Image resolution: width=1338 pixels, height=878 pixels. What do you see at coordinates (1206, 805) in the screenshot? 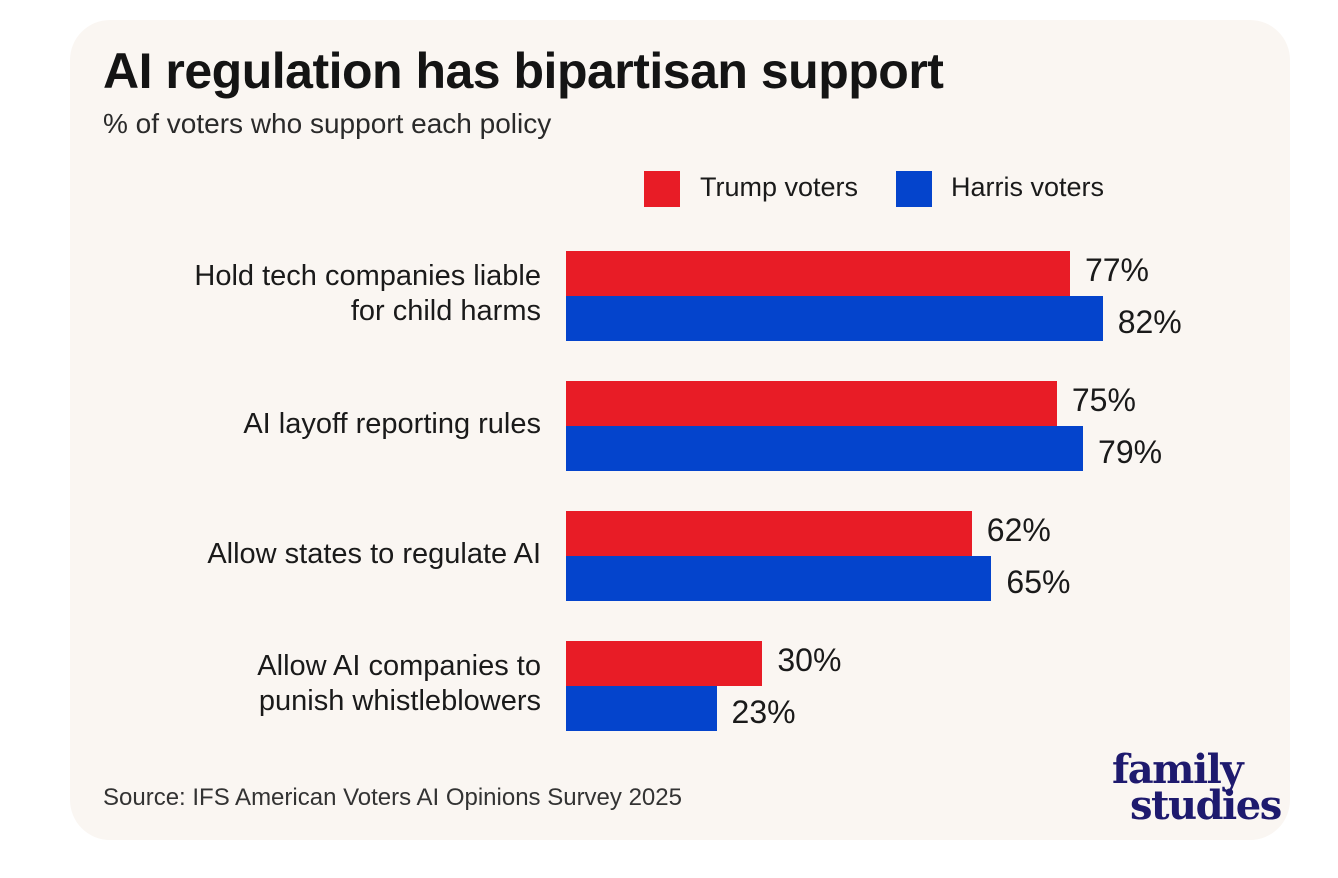
I see `logo-line2: studies` at bounding box center [1206, 805].